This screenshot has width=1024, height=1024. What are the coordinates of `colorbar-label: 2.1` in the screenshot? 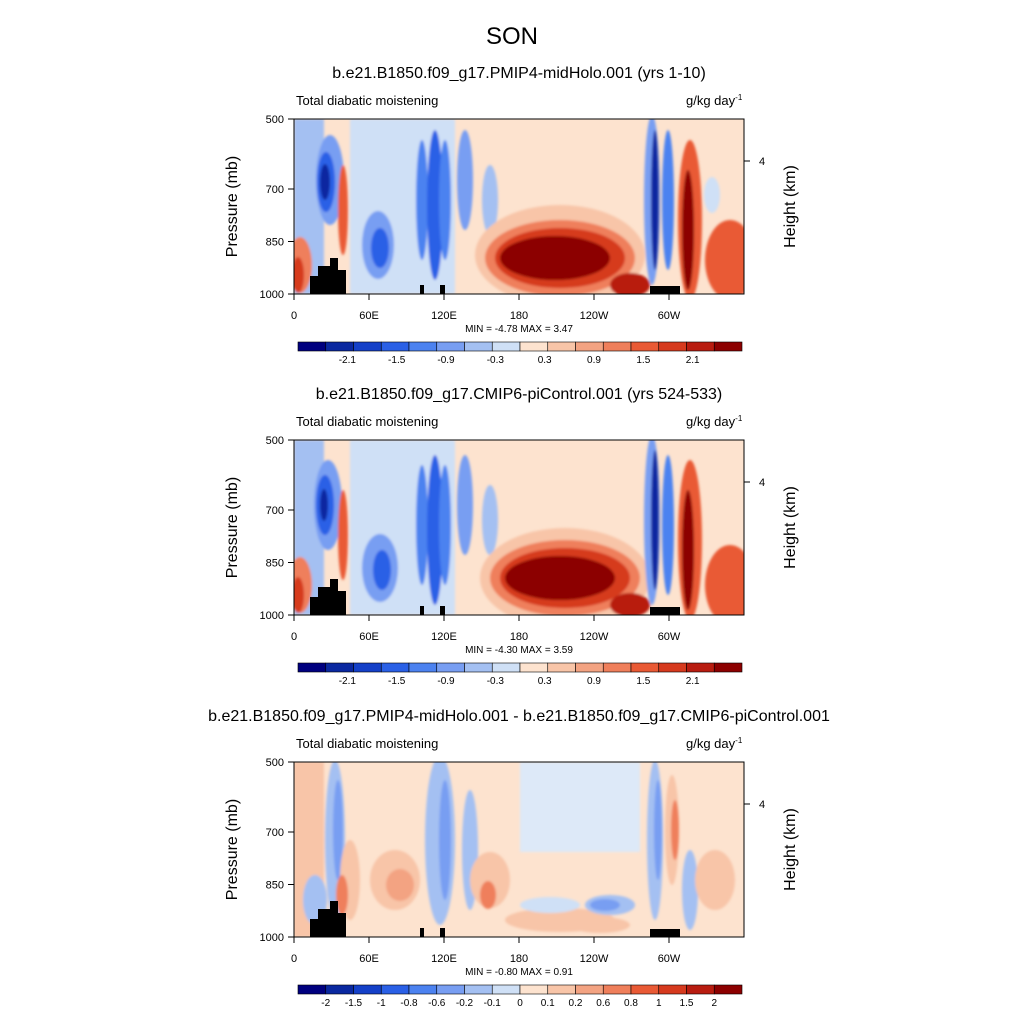 It's located at (693, 360).